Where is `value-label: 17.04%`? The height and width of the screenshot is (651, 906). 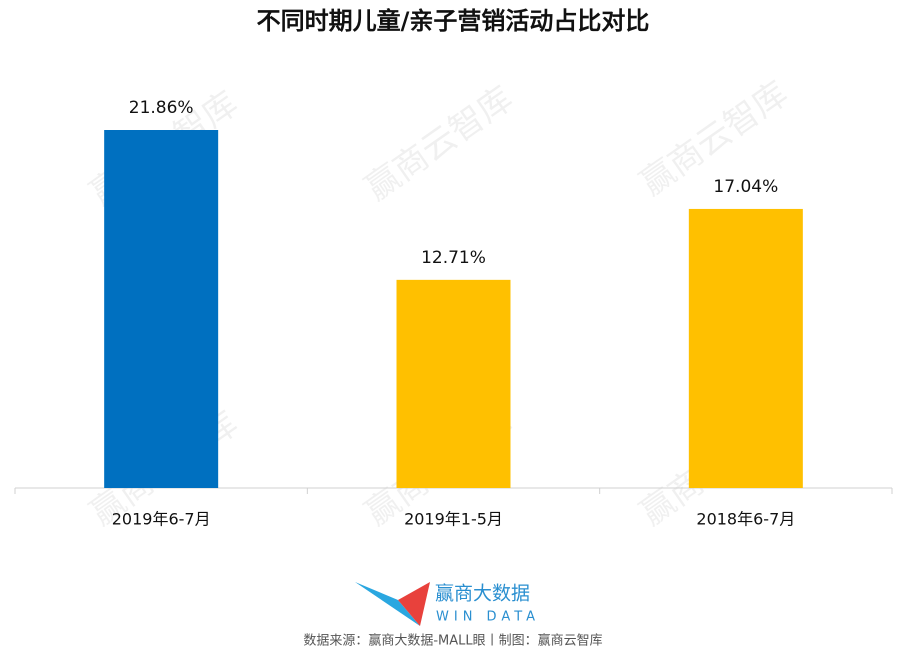
value-label: 17.04% is located at coordinates (745, 187).